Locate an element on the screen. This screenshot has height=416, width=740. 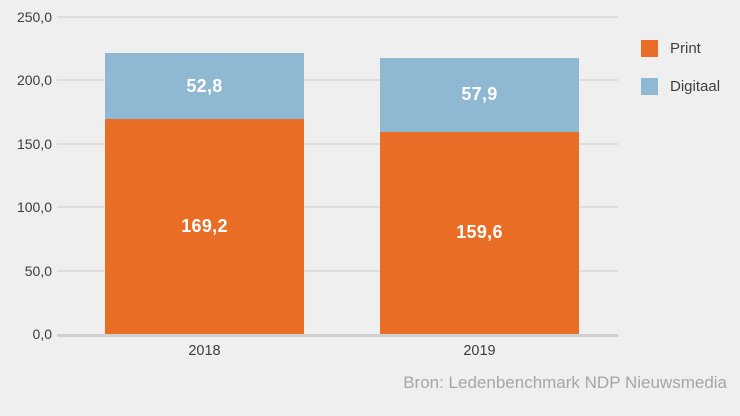
legend-label: Print is located at coordinates (685, 48).